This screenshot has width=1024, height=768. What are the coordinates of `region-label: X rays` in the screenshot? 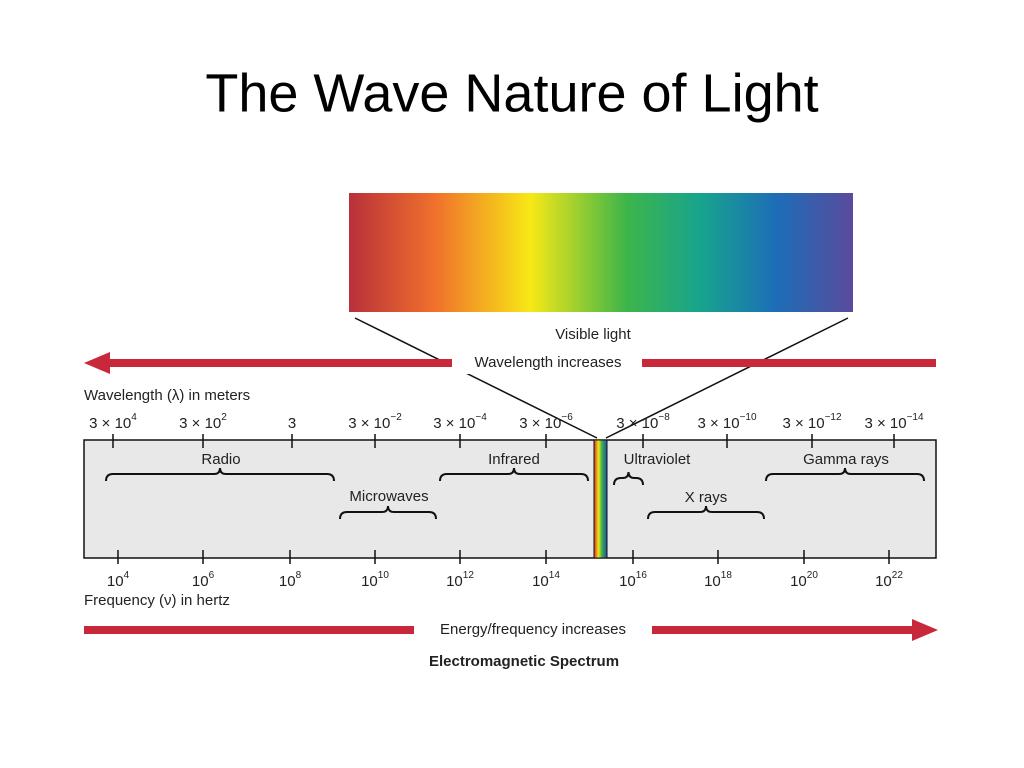 It's located at (706, 497).